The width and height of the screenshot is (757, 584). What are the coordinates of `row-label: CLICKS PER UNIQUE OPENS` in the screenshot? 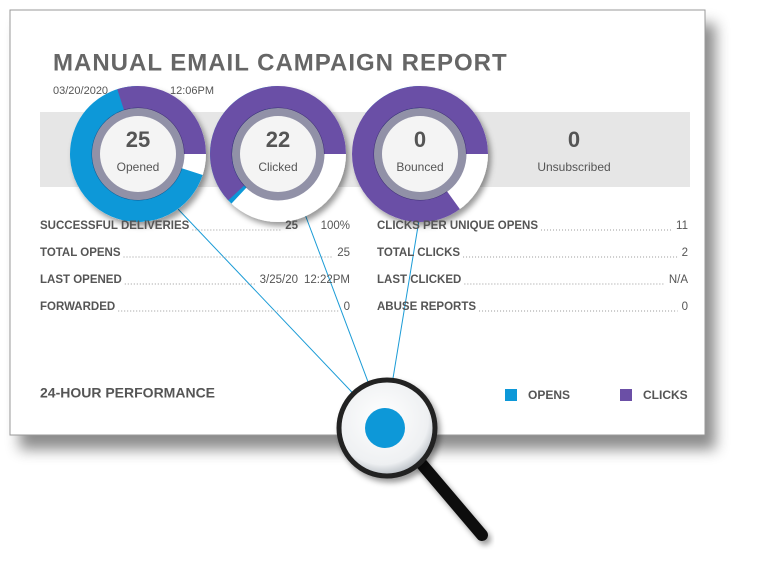 It's located at (457, 226).